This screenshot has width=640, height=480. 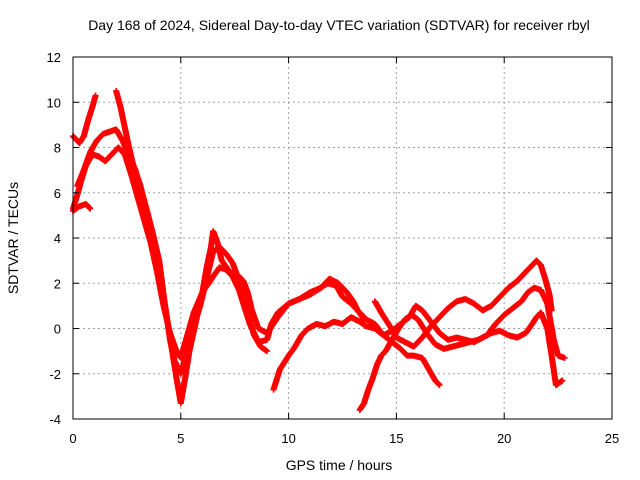 I want to click on x-tick-label: 10, so click(x=288, y=438).